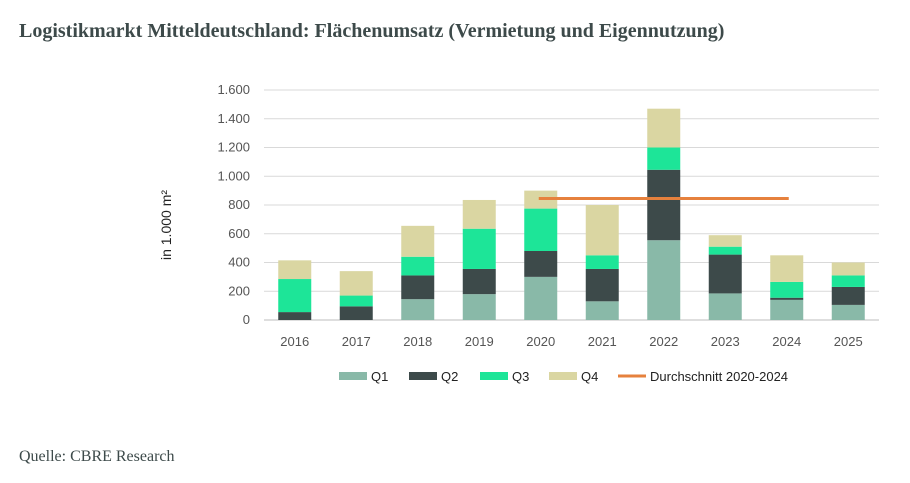 The image size is (910, 483). What do you see at coordinates (417, 341) in the screenshot?
I see `x-tick-label: 2018` at bounding box center [417, 341].